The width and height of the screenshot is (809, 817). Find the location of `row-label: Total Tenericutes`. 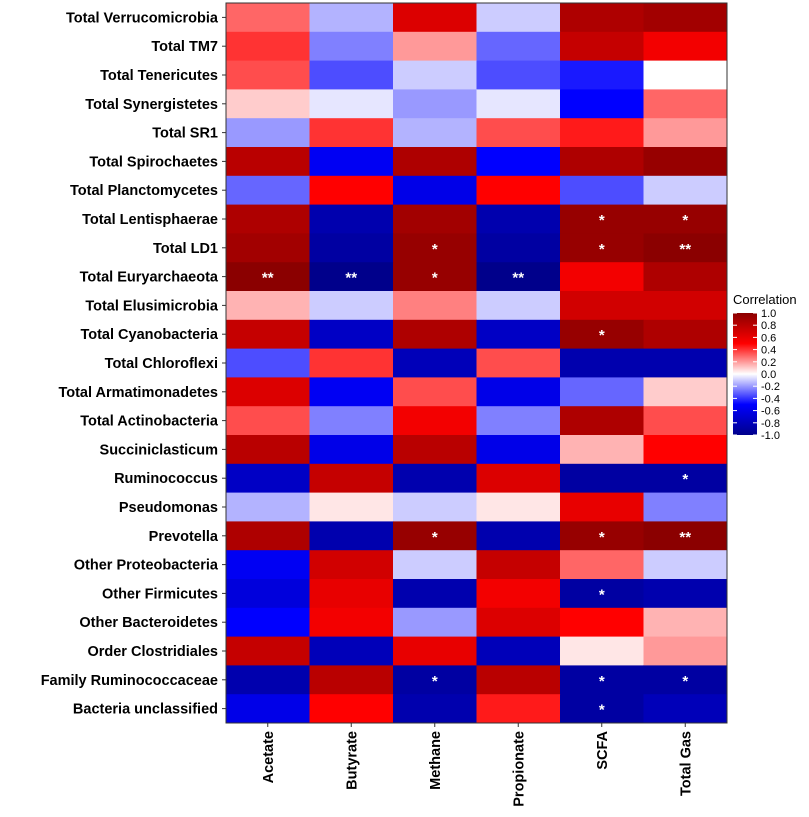

row-label: Total Tenericutes is located at coordinates (159, 76).